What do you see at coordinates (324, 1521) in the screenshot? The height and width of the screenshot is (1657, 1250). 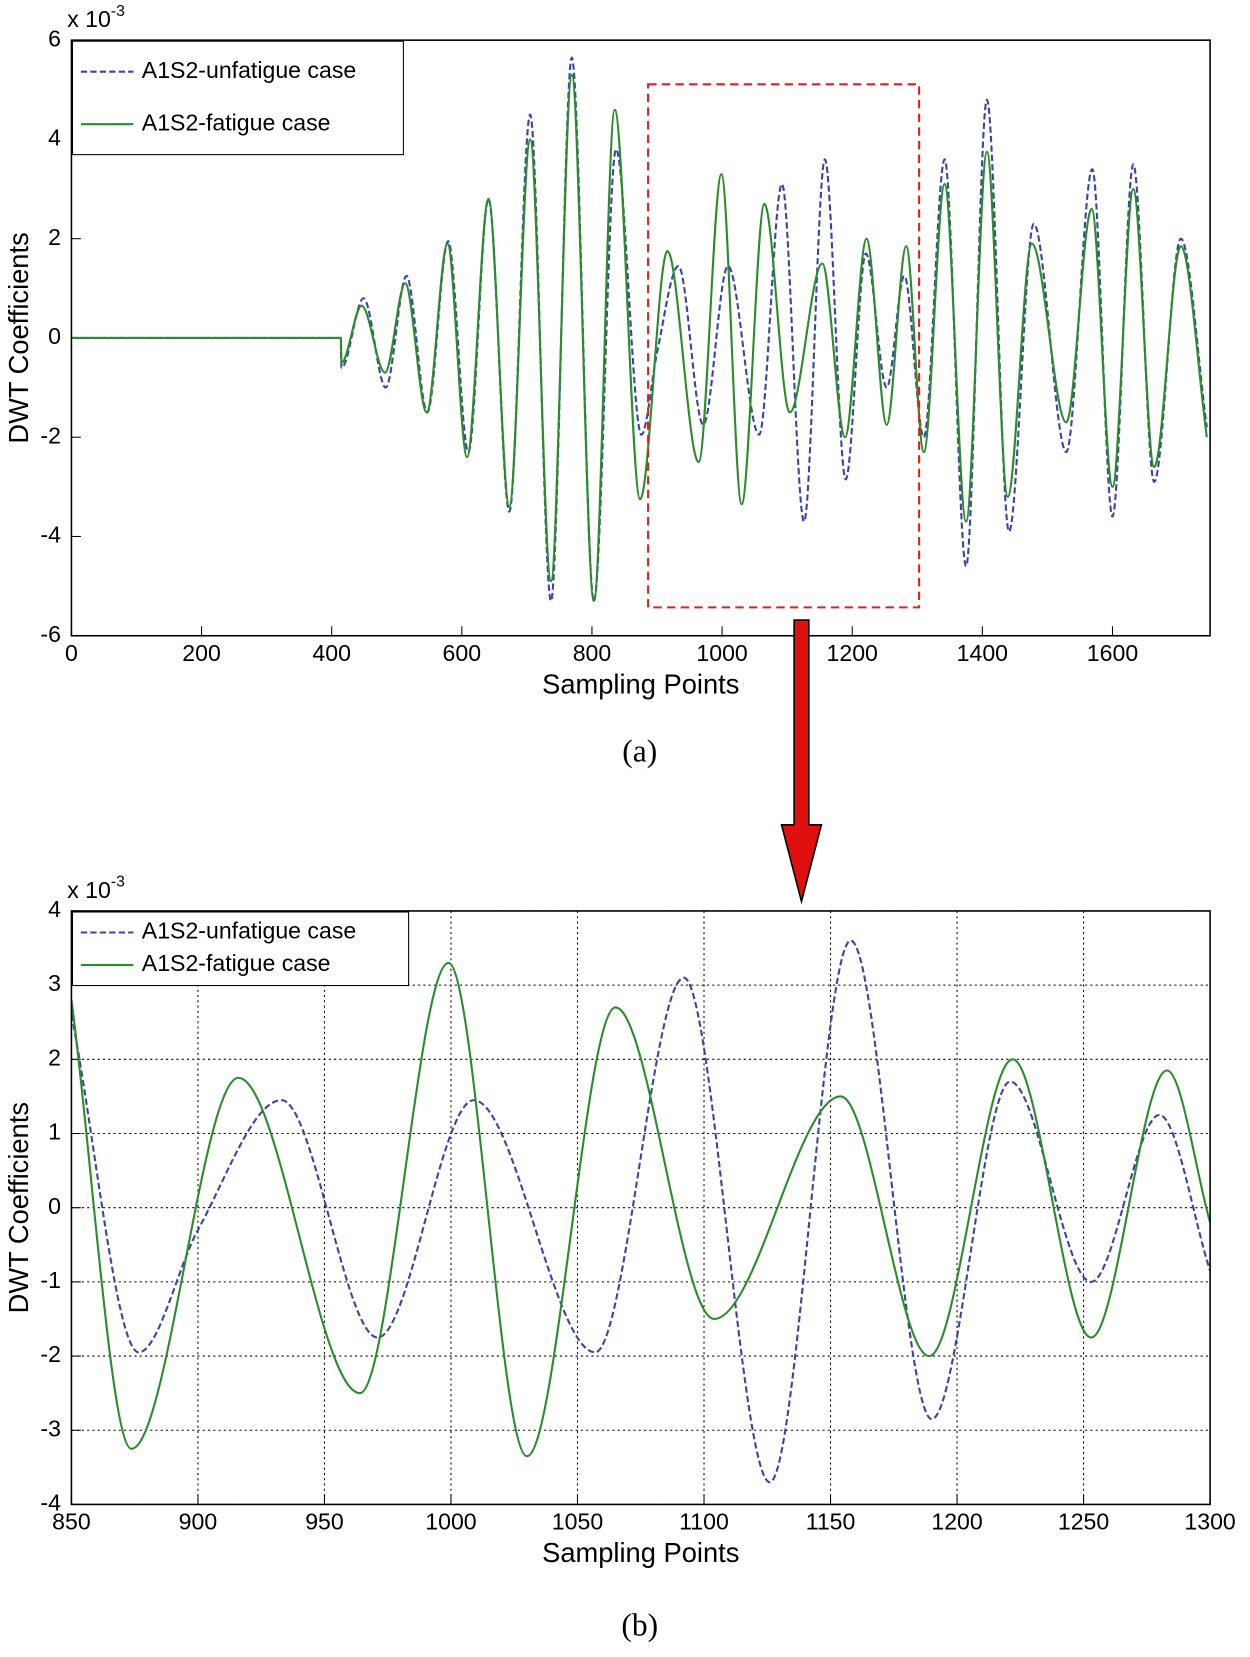 I see `x-tick-label: 950` at bounding box center [324, 1521].